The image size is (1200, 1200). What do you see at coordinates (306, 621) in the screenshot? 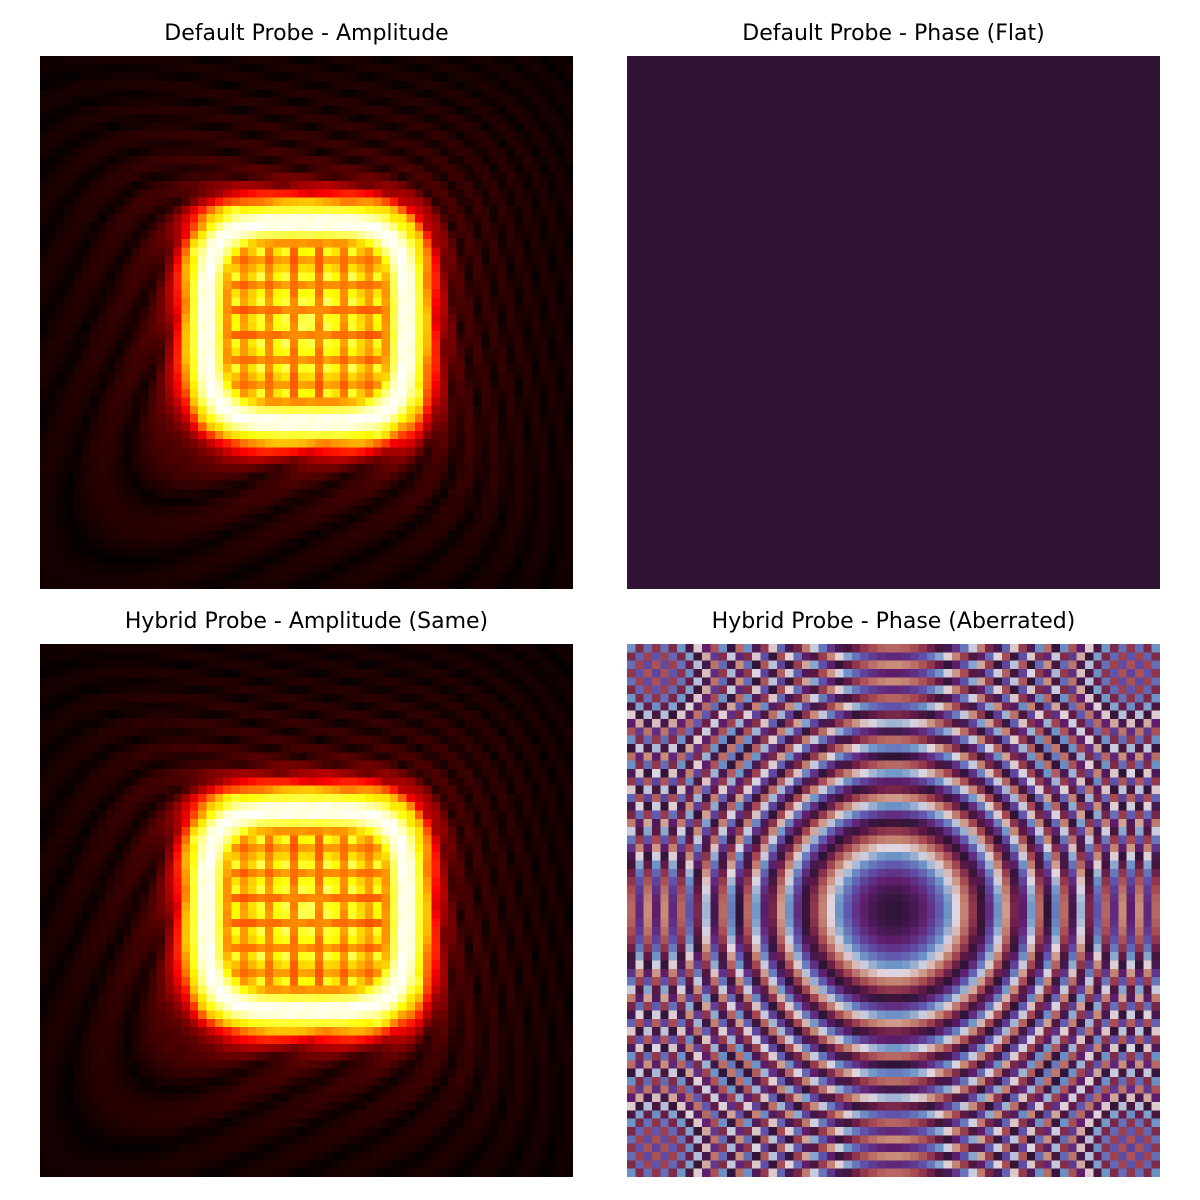
I see `panel-title-hybrid-amplitude: Hybrid Probe - Amplitude (Same)` at bounding box center [306, 621].